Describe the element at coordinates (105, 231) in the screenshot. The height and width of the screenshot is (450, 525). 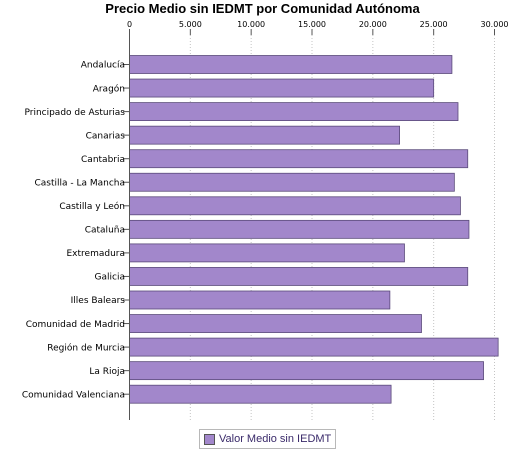
I see `category-label: Cataluña` at that location.